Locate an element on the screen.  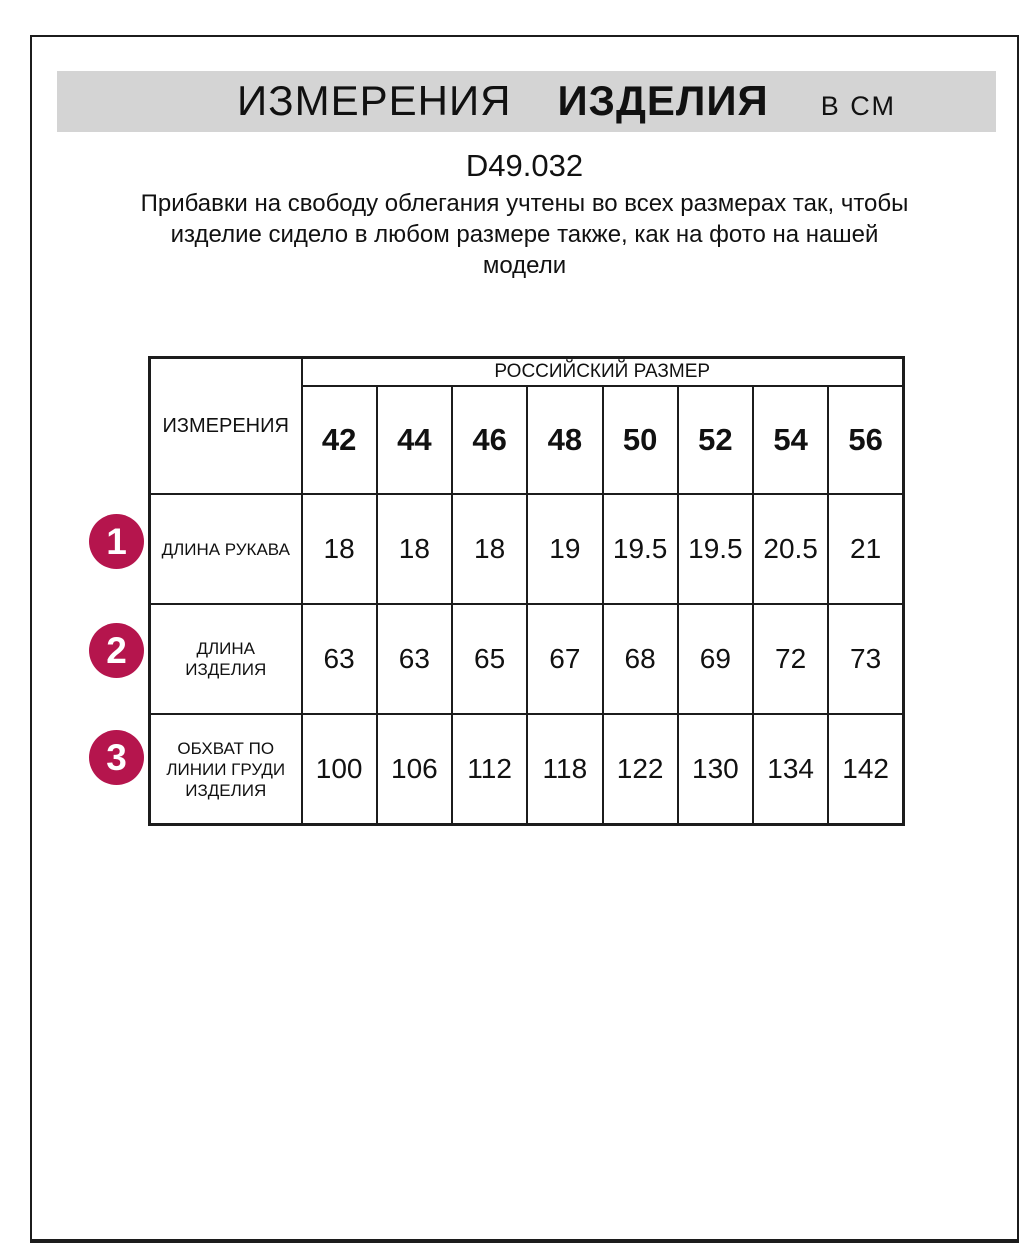
value-cell: 118 is located at coordinates (565, 769).